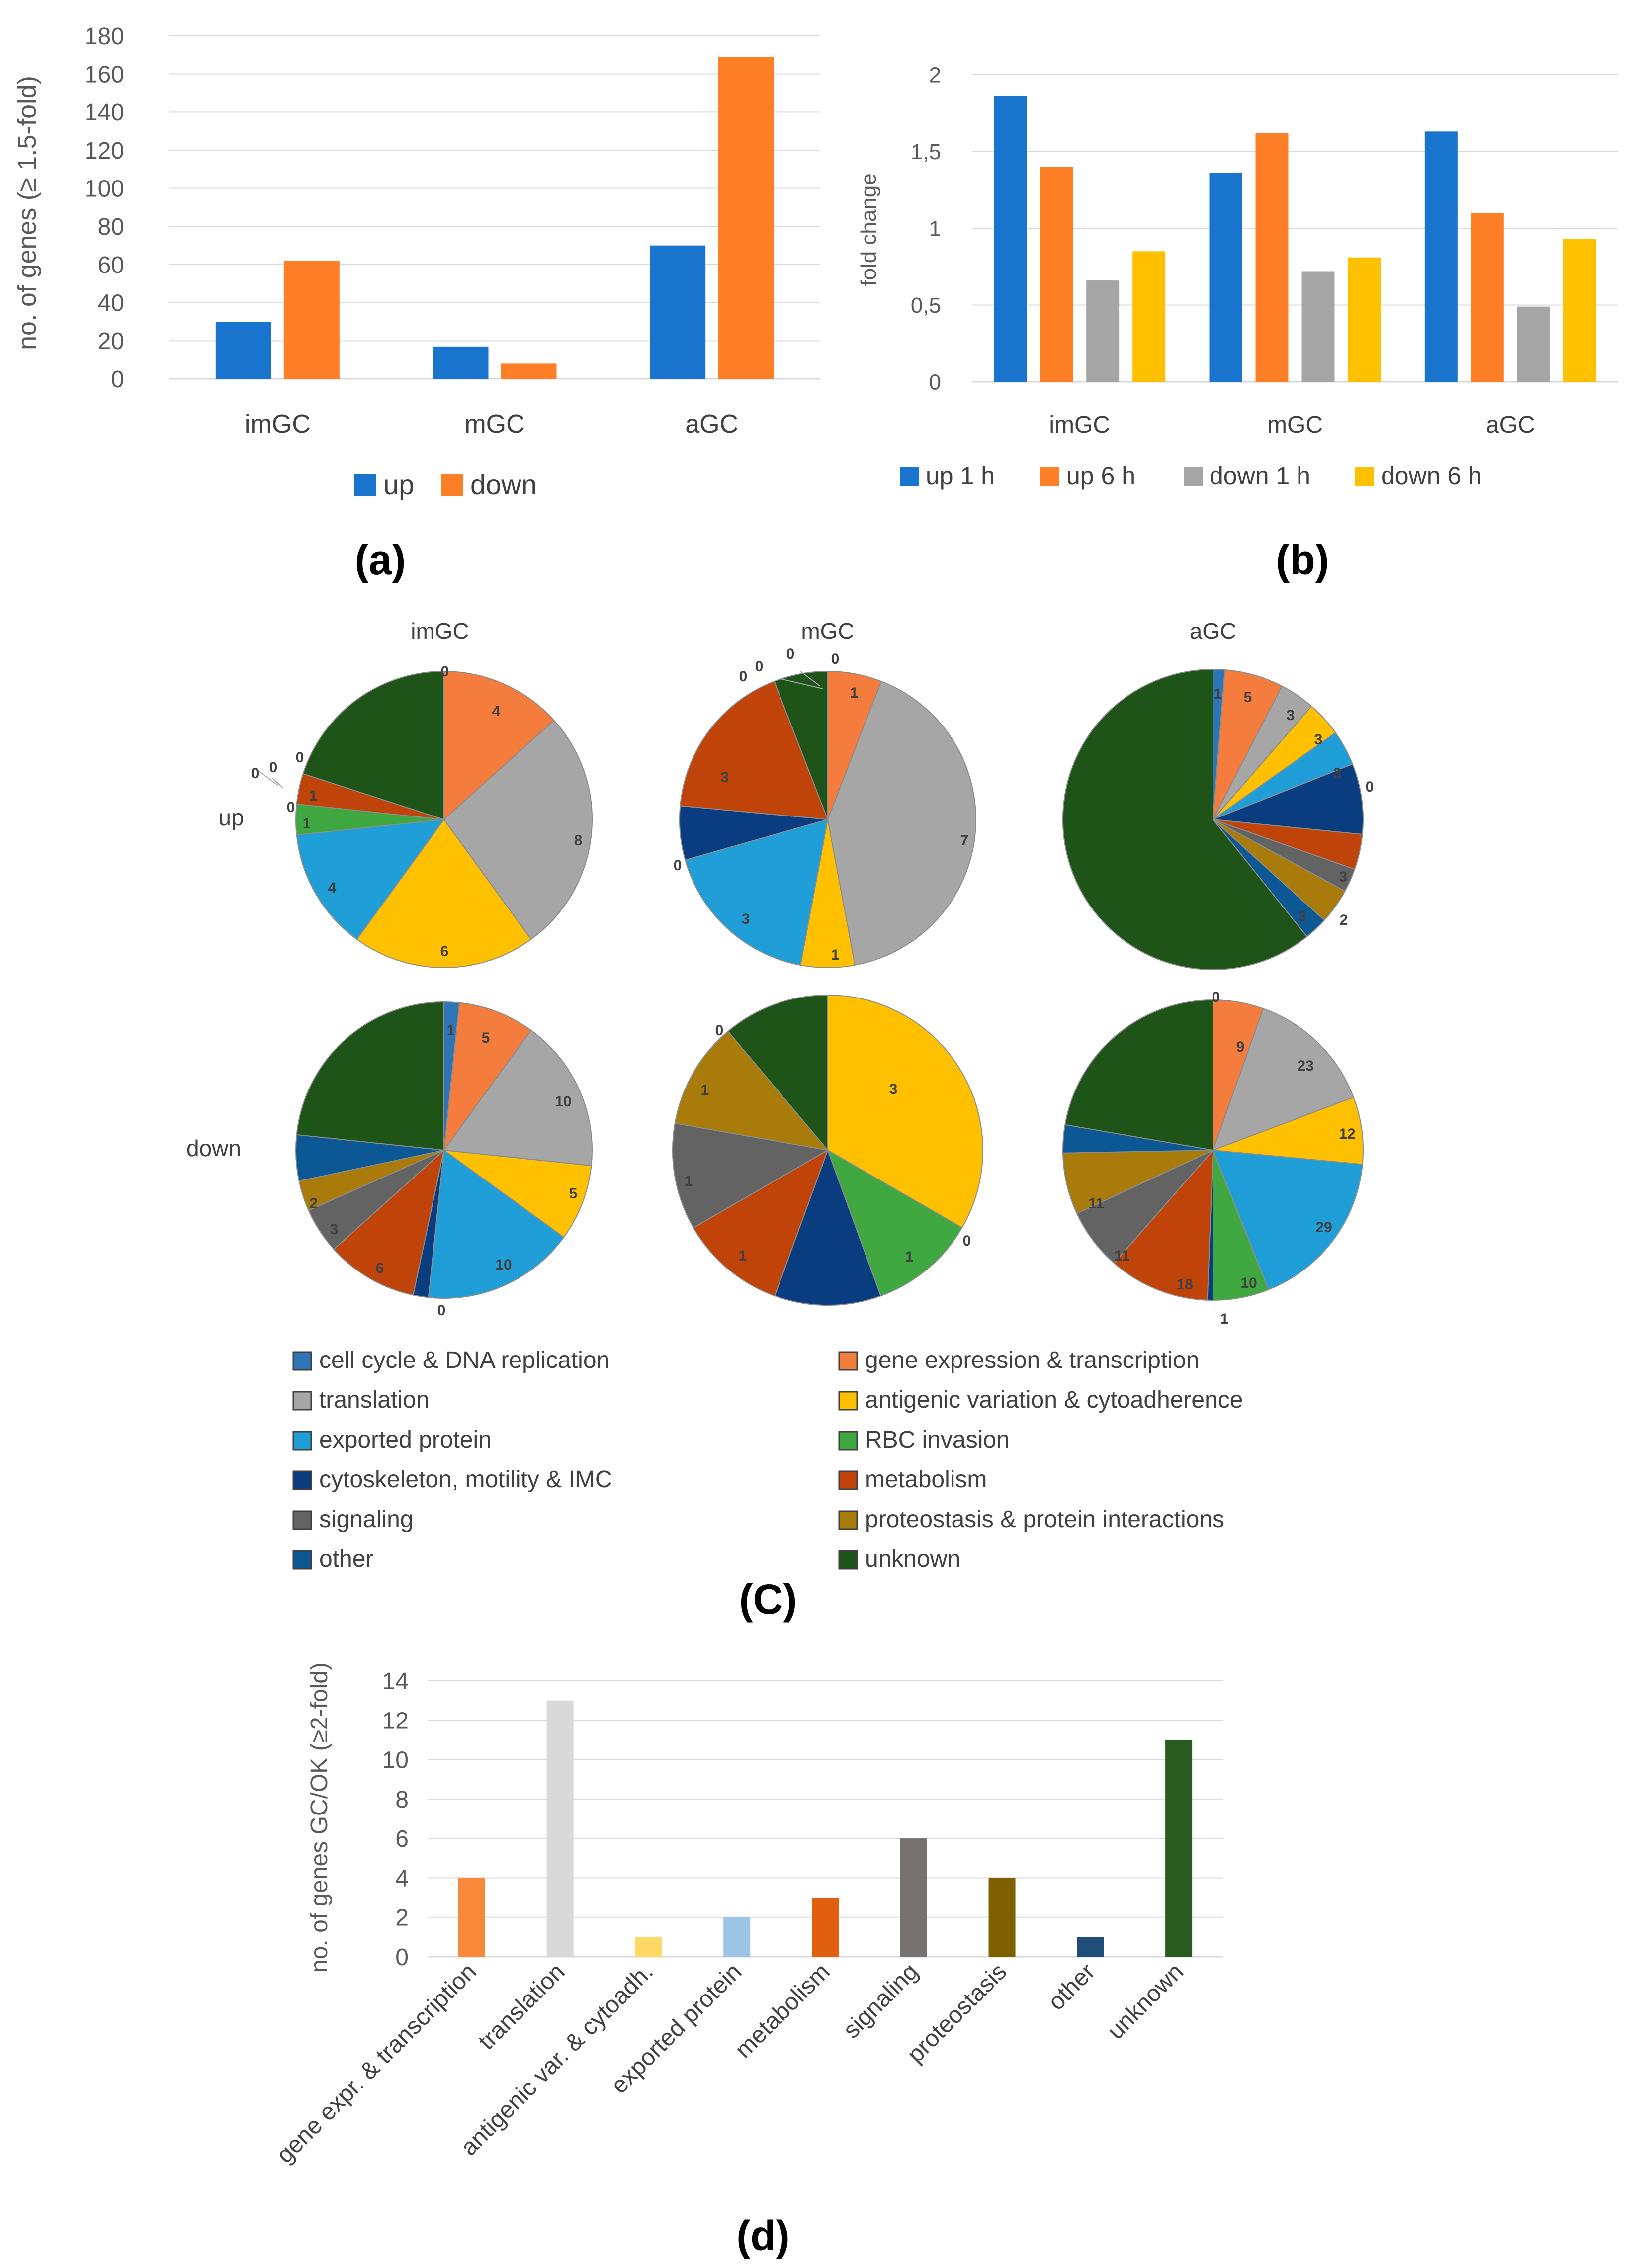 Image resolution: width=1646 pixels, height=2268 pixels. What do you see at coordinates (517, 1194) in the screenshot?
I see `pie-slice-down-imGC-antigenic-variation-cytoadherence` at bounding box center [517, 1194].